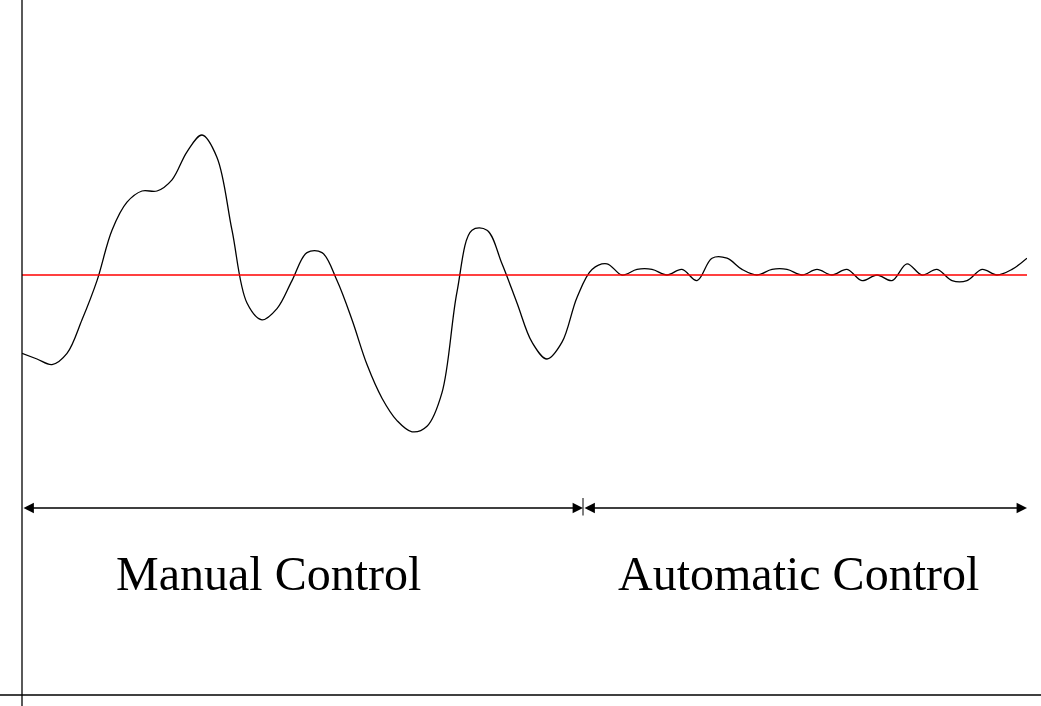  What do you see at coordinates (799, 573) in the screenshot?
I see `annotation: Automatic Control` at bounding box center [799, 573].